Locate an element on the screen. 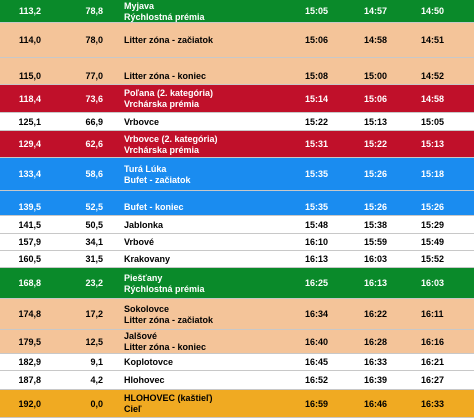 This screenshot has width=474, height=418. distance-km: 160,5 is located at coordinates (29, 259).